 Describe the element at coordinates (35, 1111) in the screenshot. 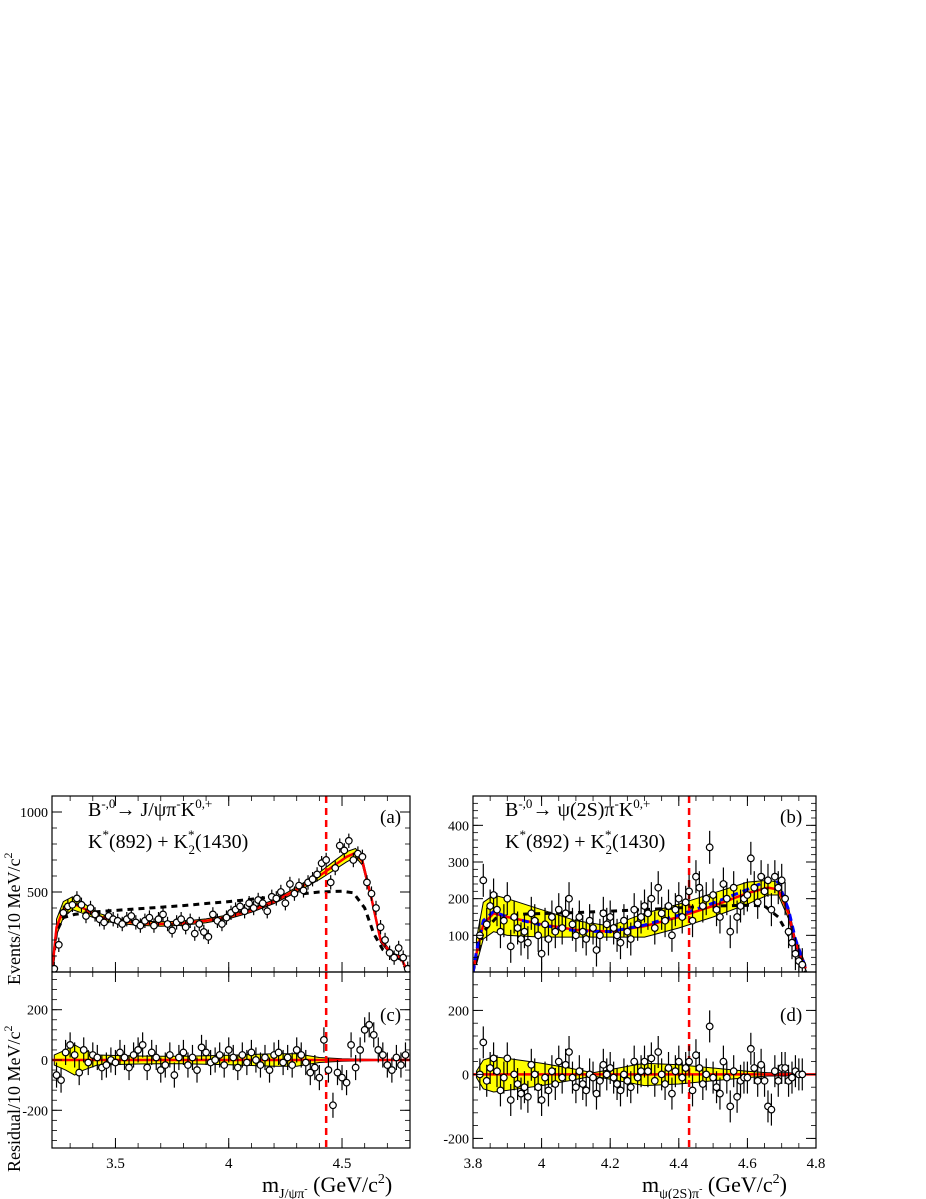

I see `y-tick-label: -200` at that location.